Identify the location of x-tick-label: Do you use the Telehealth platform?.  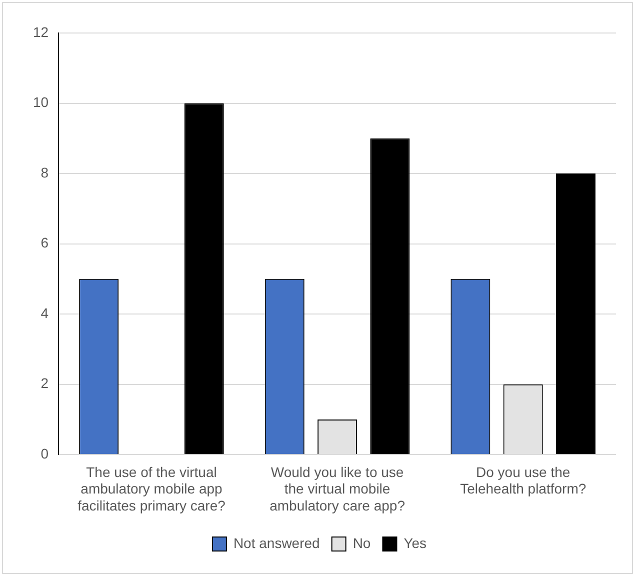
(523, 480).